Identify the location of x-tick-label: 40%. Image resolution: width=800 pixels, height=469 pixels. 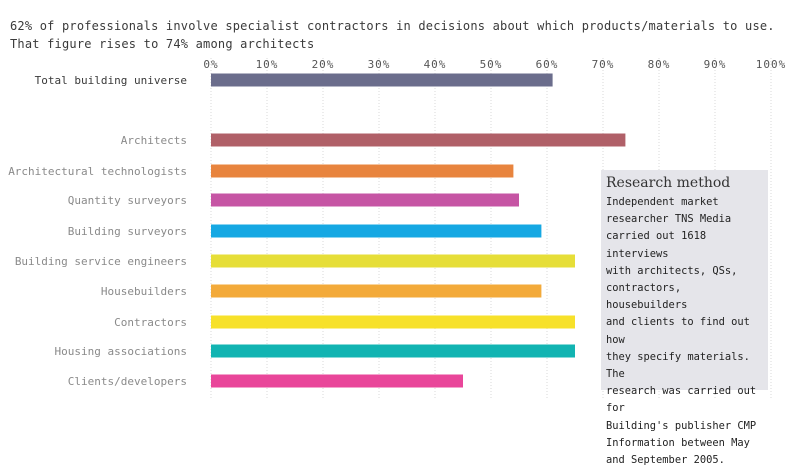
(435, 64).